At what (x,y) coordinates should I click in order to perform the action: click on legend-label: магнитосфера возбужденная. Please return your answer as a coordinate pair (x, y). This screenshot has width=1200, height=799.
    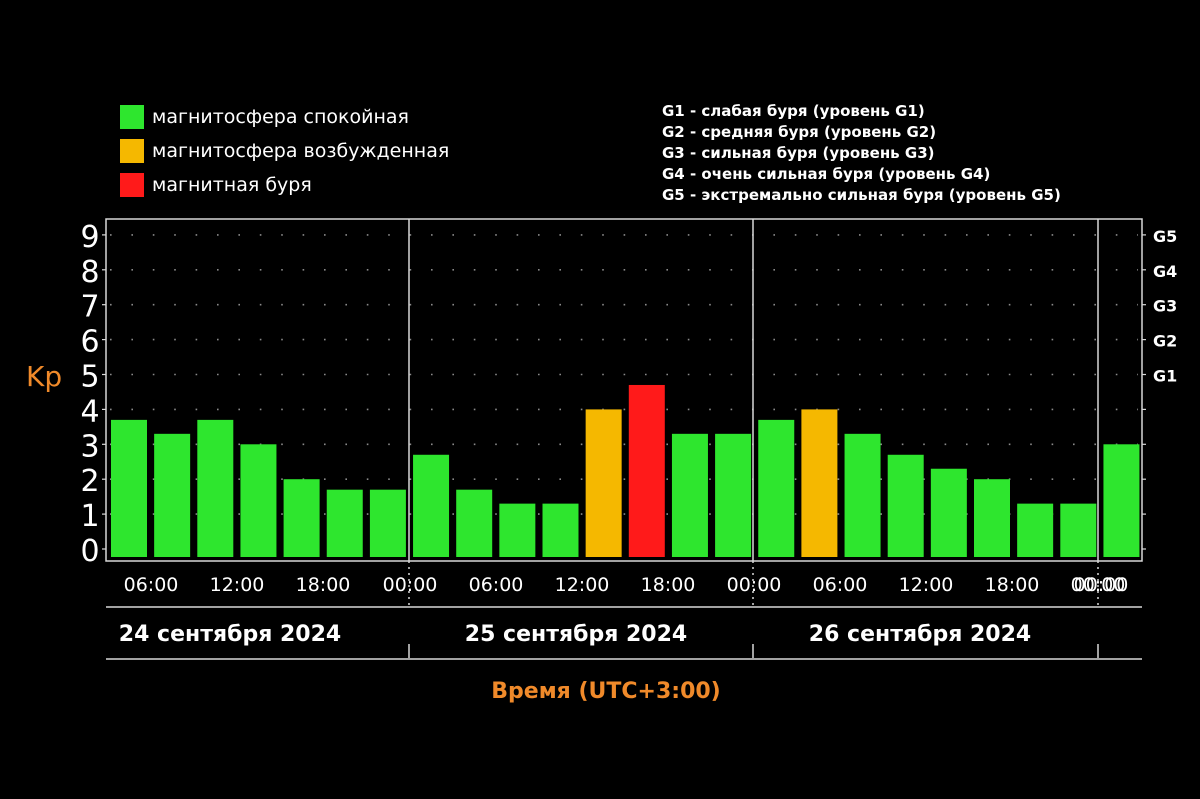
    Looking at the image, I should click on (301, 151).